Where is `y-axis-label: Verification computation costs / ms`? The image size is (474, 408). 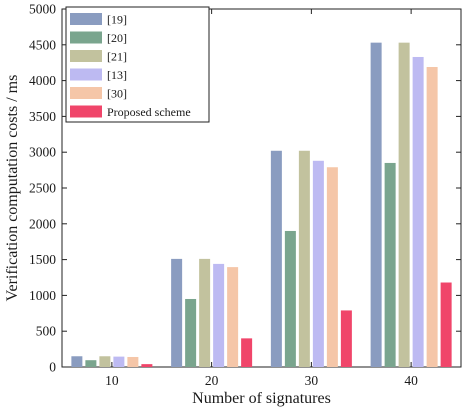
y-axis-label: Verification computation costs / ms is located at coordinates (12, 188).